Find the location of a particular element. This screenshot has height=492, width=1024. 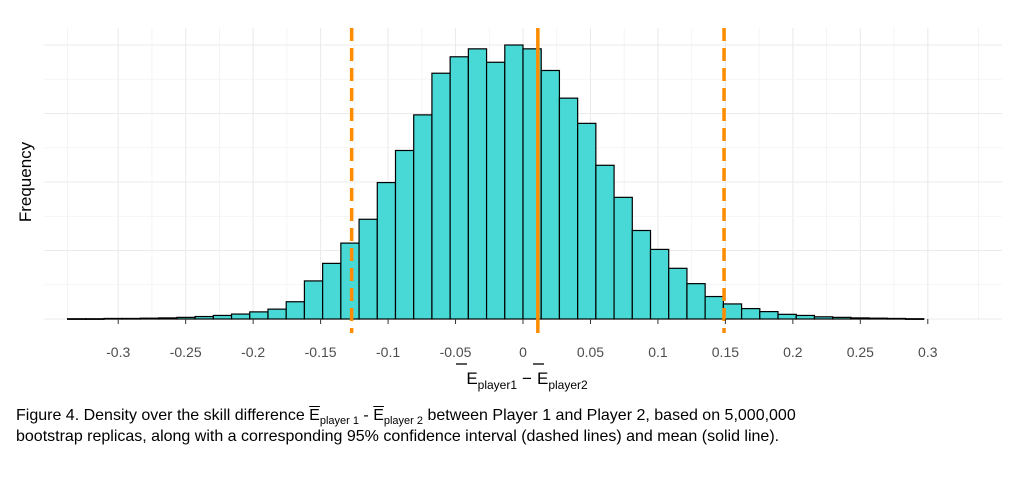

x-axis-title: Eplayer1− Eplayer2 is located at coordinates (527, 380).